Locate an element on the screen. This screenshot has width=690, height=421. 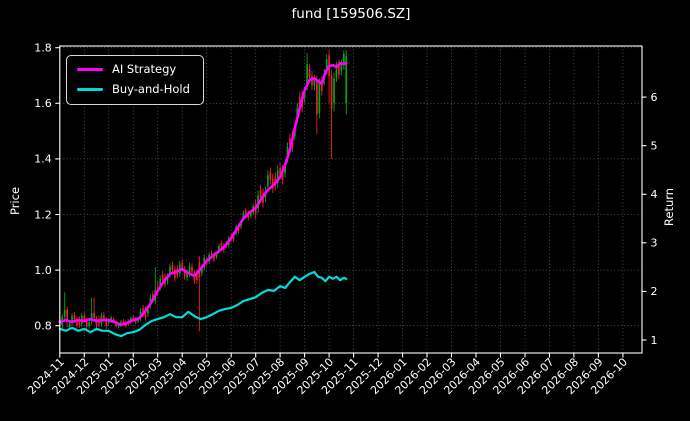
return-tick-label: 3 is located at coordinates (654, 243).